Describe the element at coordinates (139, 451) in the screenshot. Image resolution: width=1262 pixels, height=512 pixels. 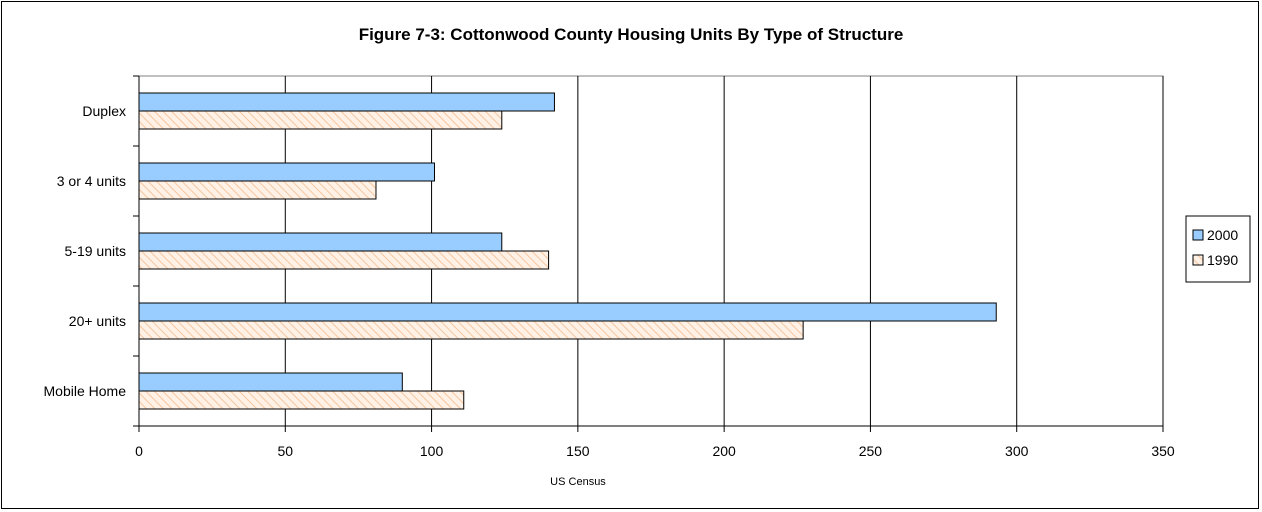
I see `x-tick-label: 0` at that location.